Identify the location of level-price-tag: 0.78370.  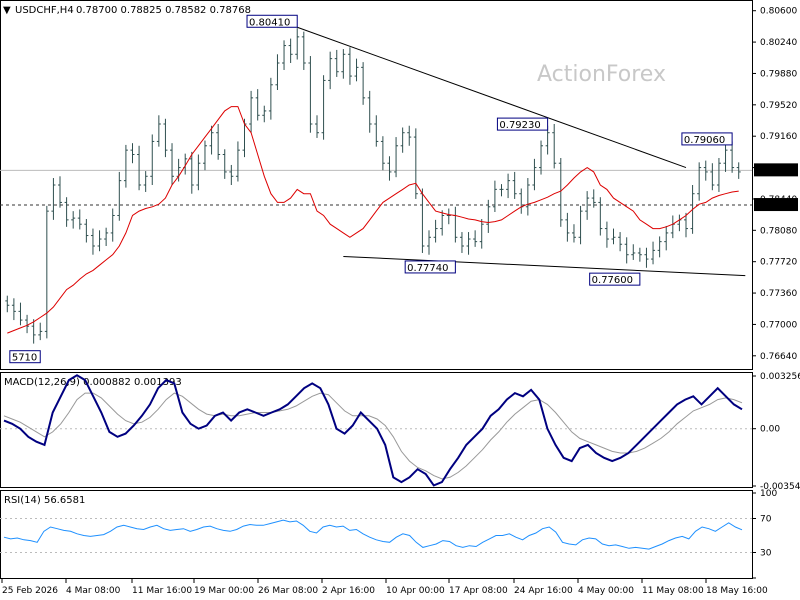
(775, 206).